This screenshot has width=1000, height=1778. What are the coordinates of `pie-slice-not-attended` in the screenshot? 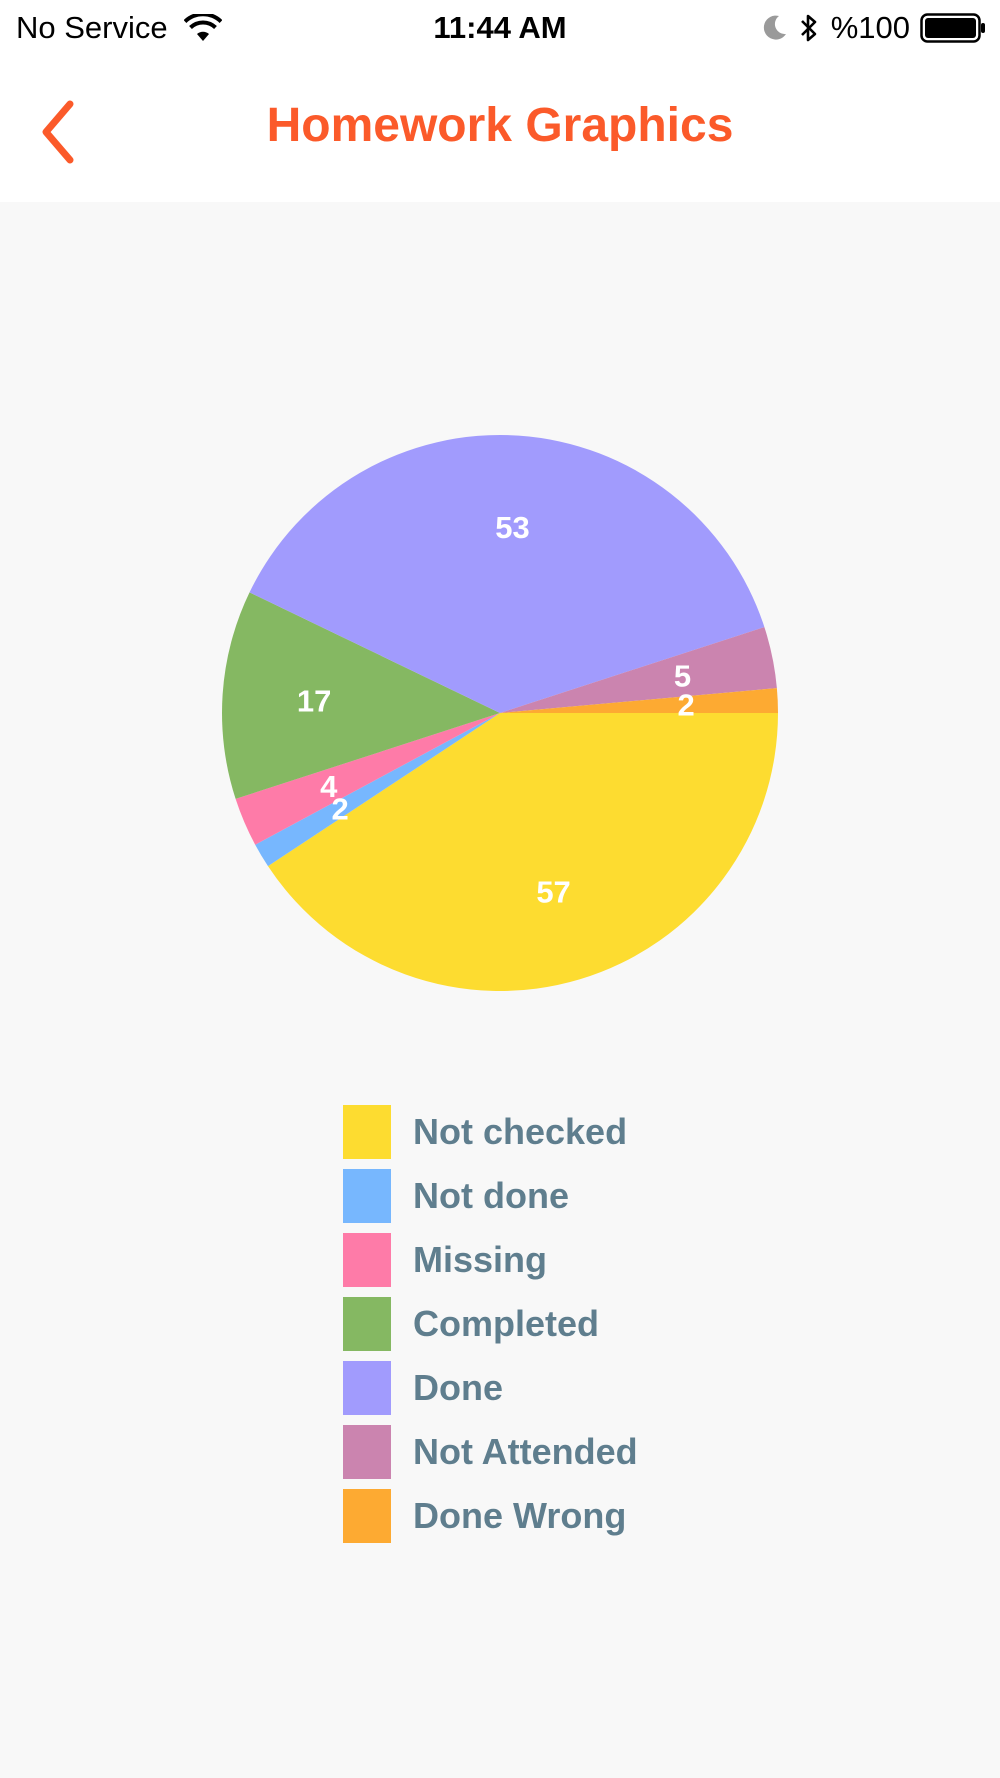 It's located at (638, 670).